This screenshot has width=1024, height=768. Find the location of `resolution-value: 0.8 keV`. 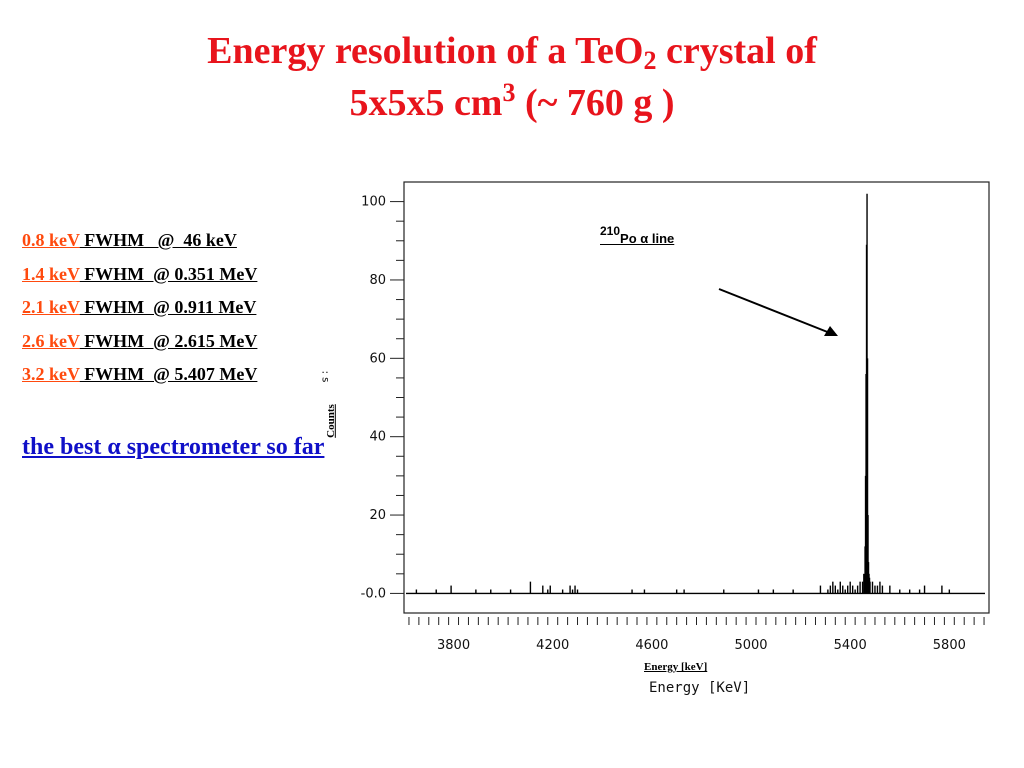

resolution-value: 0.8 keV is located at coordinates (51, 240).